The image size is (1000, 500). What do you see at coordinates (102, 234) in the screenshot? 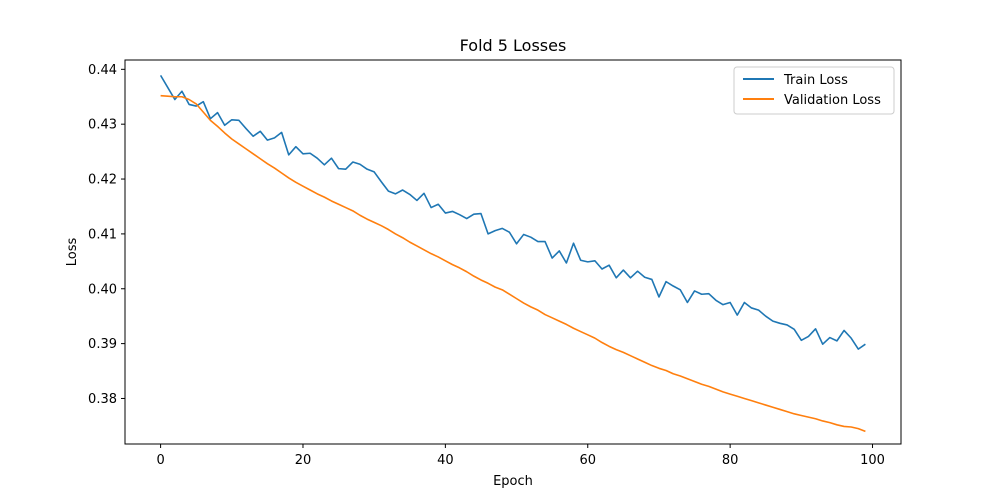
I see `y-tick-label: 0.41` at bounding box center [102, 234].